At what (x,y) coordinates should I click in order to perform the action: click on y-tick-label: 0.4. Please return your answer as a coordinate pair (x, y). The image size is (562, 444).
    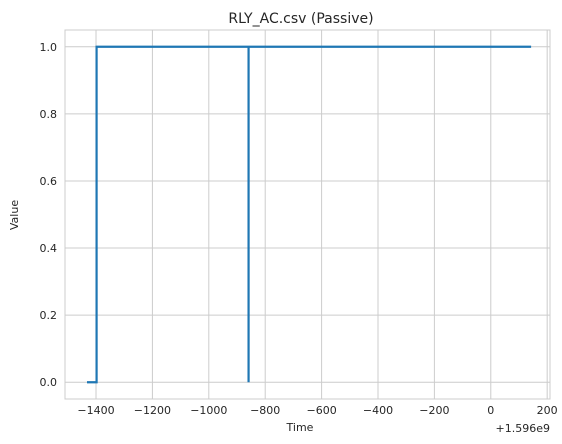
    Looking at the image, I should click on (49, 248).